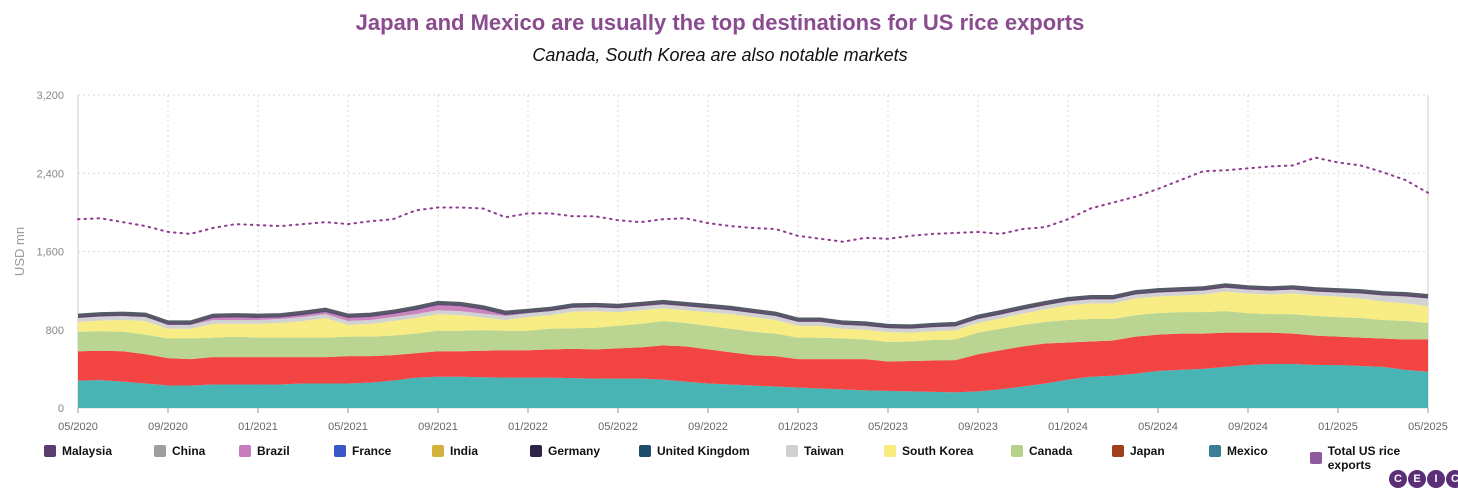 This screenshot has height=498, width=1458. What do you see at coordinates (1428, 427) in the screenshot?
I see `x-tick-label: 05/2025` at bounding box center [1428, 427].